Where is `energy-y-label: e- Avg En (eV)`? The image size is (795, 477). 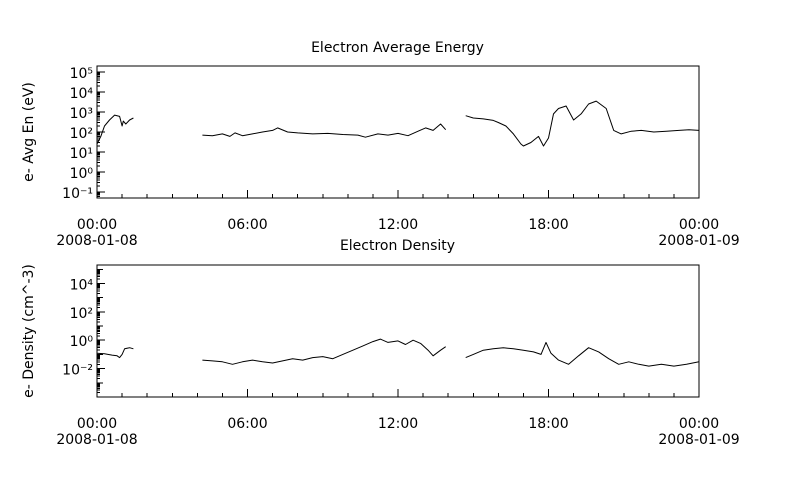 energy-y-label: e- Avg En (eV) is located at coordinates (29, 132).